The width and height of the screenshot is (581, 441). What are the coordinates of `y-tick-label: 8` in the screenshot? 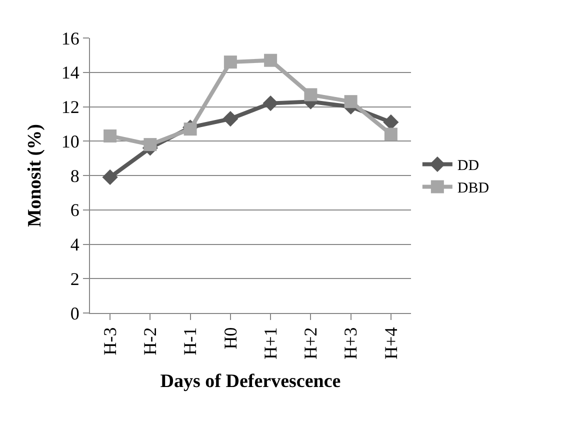 It's located at (75, 176).